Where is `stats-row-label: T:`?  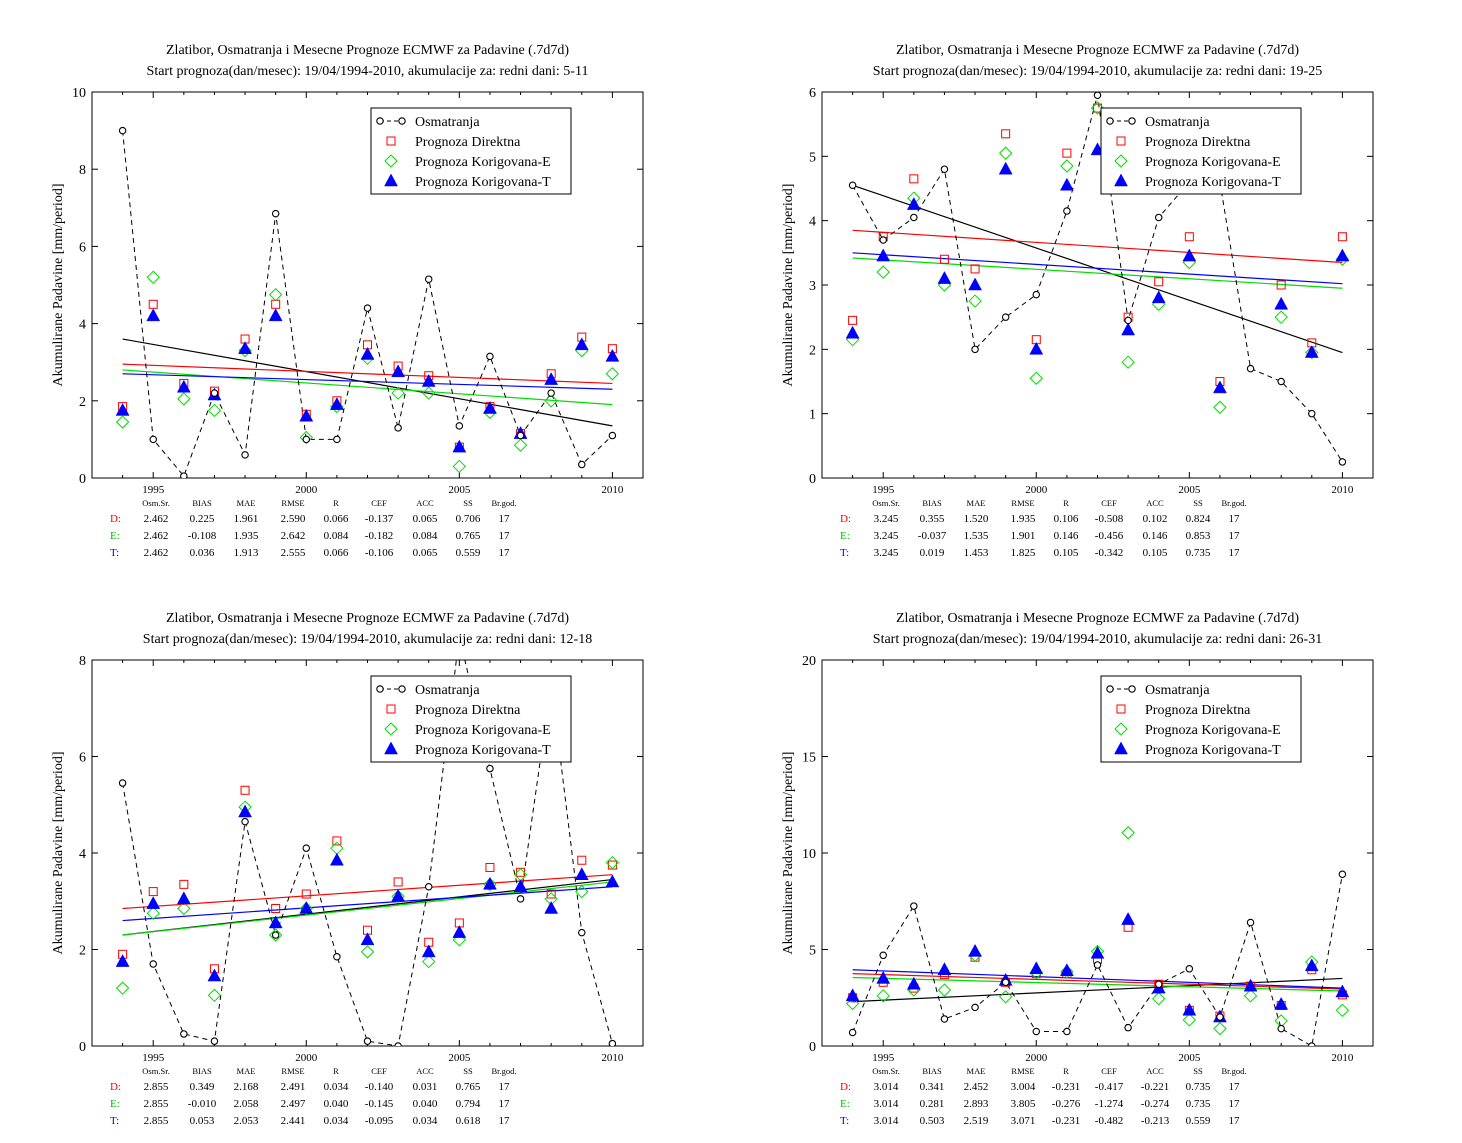
stats-row-label: T: is located at coordinates (114, 1121).